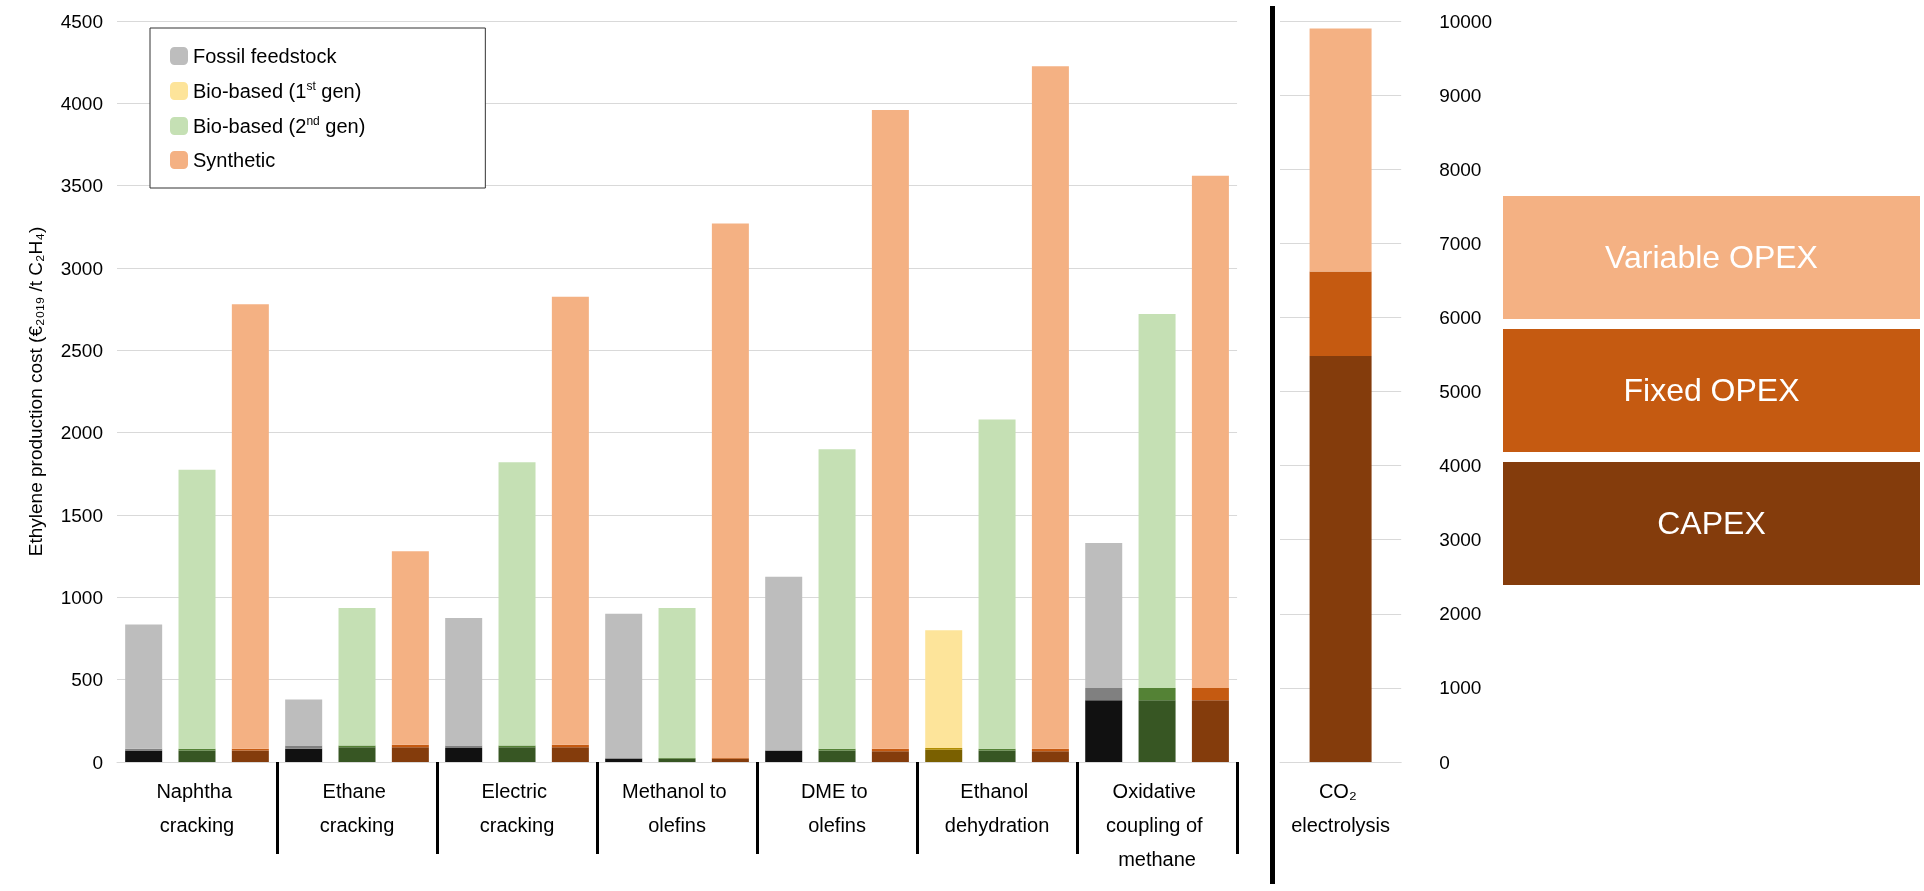 Image resolution: width=1924 pixels, height=891 pixels. What do you see at coordinates (1466, 21) in the screenshot?
I see `y-tick-label: 10000` at bounding box center [1466, 21].